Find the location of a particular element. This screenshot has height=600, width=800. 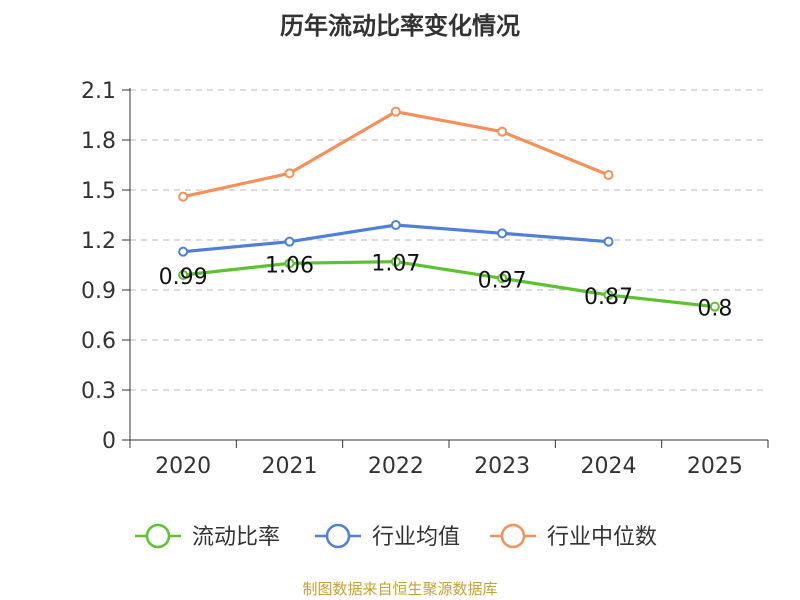

y-tick-label-3: 0.9 is located at coordinates (98, 291).